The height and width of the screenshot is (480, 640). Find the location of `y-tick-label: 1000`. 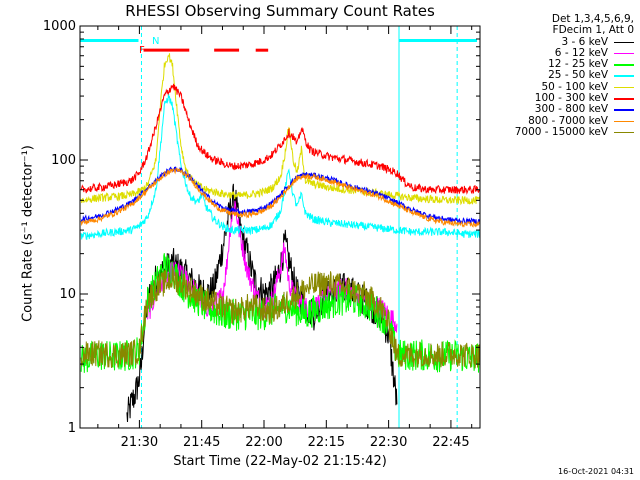

y-tick-label: 1000 is located at coordinates (59, 26).